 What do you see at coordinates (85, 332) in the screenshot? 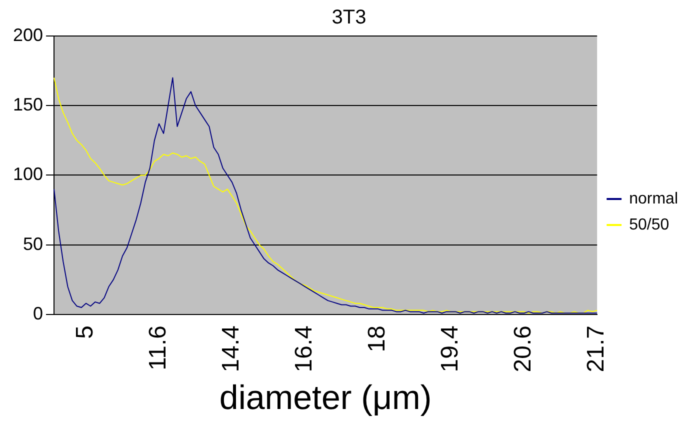
I see `x-tick-label: 5` at bounding box center [85, 332].